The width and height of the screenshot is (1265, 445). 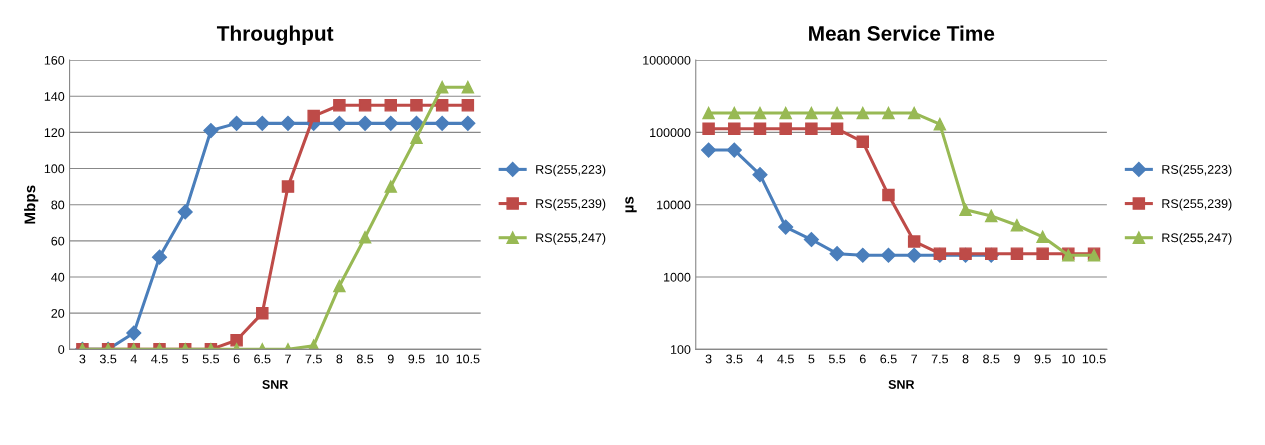 What do you see at coordinates (902, 33) in the screenshot?
I see `chart-title: Mean Service Time` at bounding box center [902, 33].